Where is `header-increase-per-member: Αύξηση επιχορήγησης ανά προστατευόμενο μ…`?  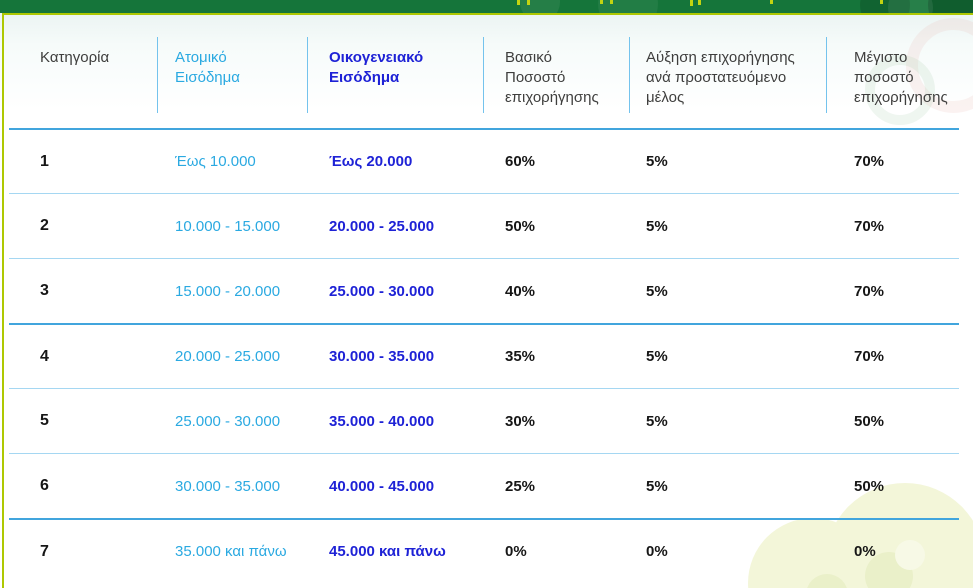
header-increase-per-member: Αύξηση επιχορήγησης ανά προστατευόμενο μ… is located at coordinates (727, 71).